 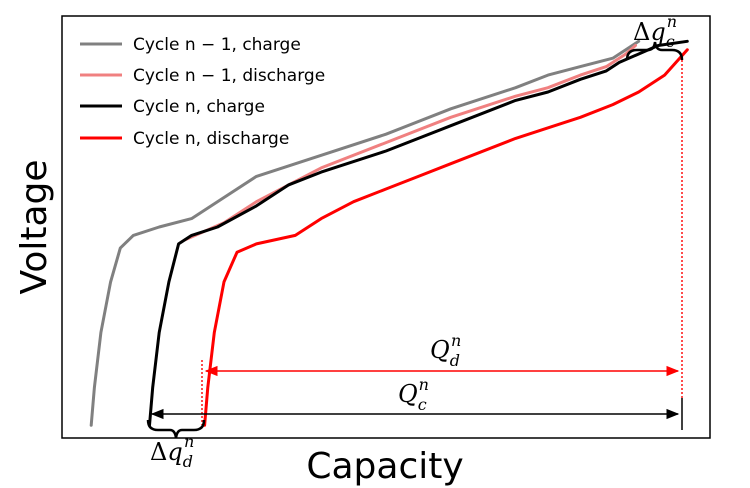 What do you see at coordinates (189, 441) in the screenshot?
I see `dqd-label-sup: n` at bounding box center [189, 441].